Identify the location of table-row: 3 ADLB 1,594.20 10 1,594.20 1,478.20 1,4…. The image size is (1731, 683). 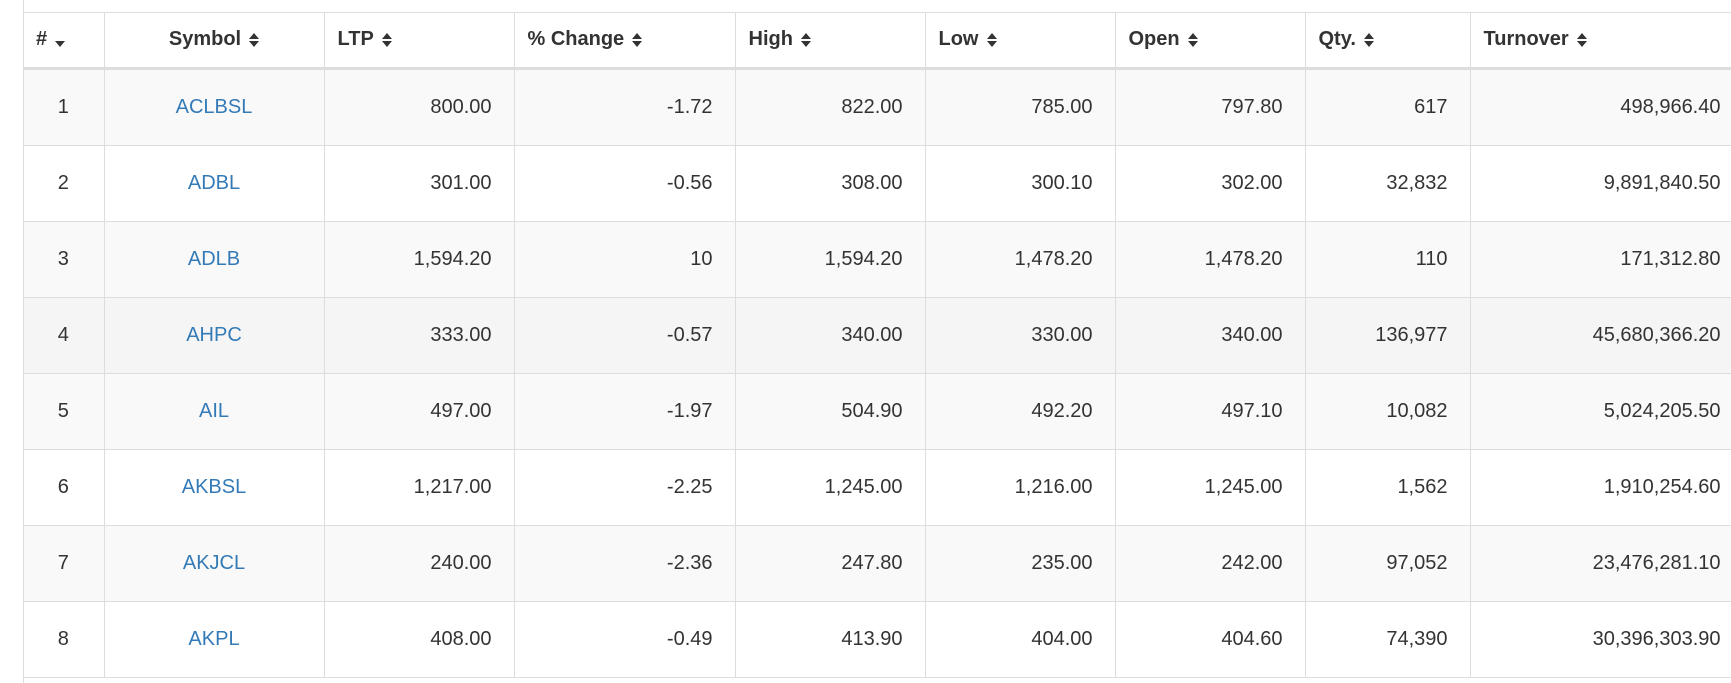
(877, 259).